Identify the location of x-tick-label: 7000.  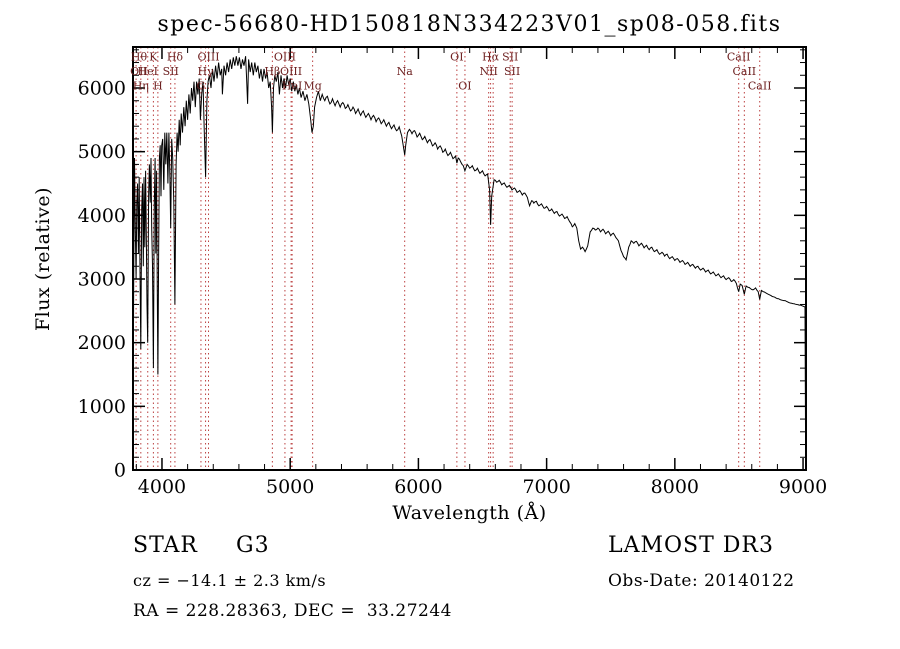
(546, 487).